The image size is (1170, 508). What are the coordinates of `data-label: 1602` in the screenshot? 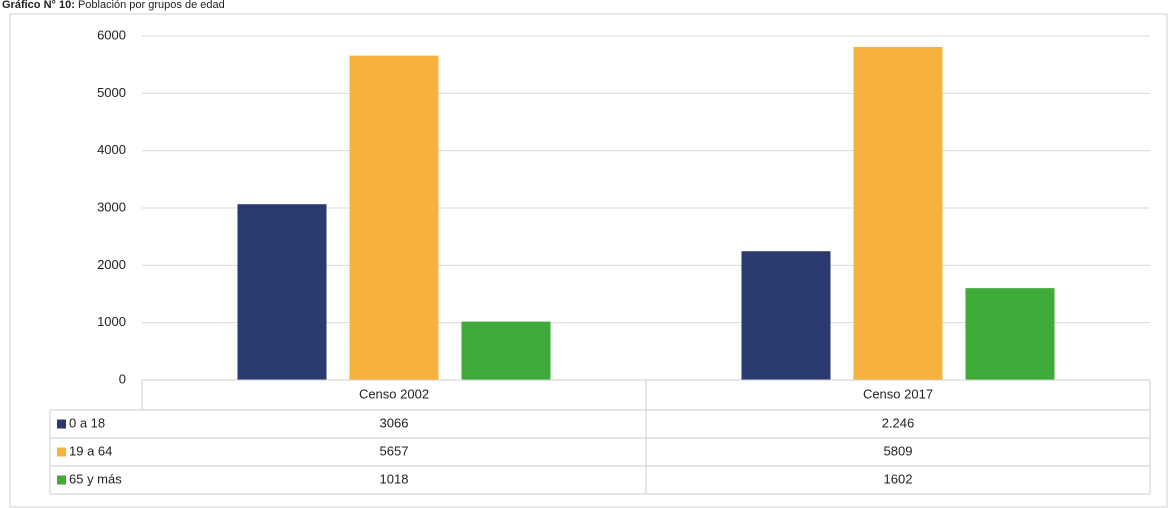 It's located at (898, 478).